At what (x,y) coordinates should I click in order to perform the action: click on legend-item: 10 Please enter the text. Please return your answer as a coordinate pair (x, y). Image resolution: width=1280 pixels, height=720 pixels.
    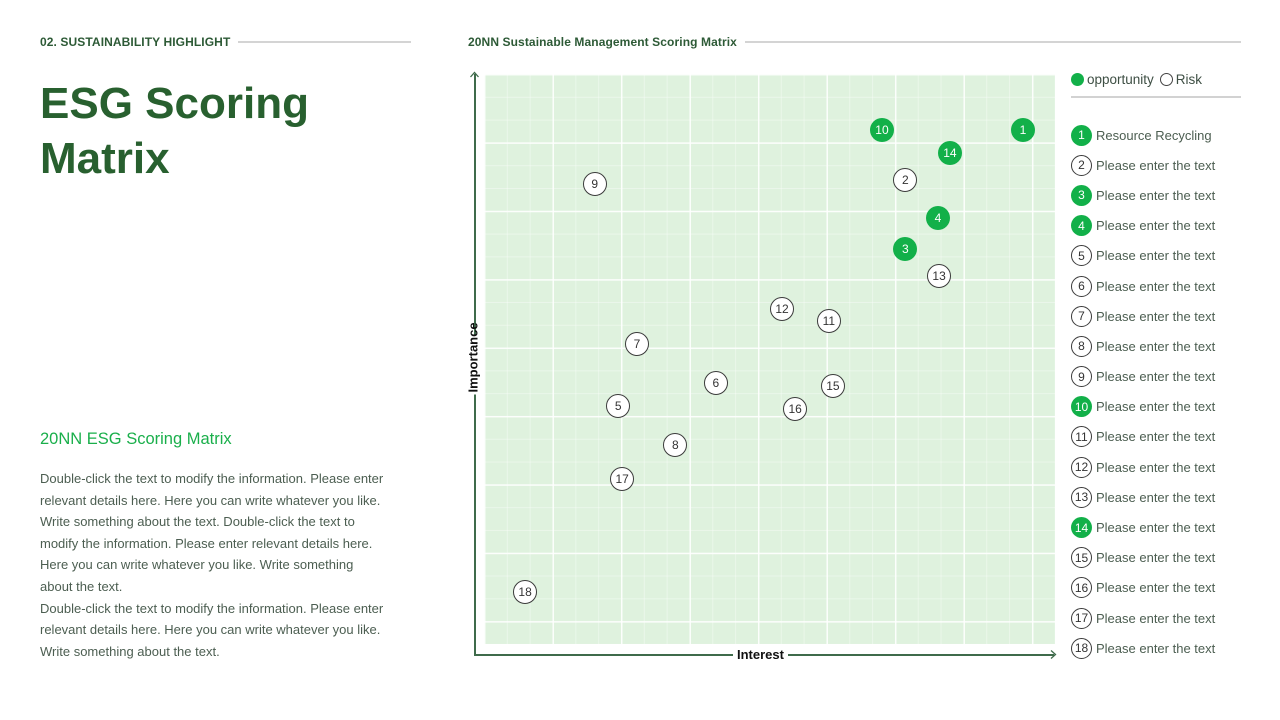
    Looking at the image, I should click on (1166, 407).